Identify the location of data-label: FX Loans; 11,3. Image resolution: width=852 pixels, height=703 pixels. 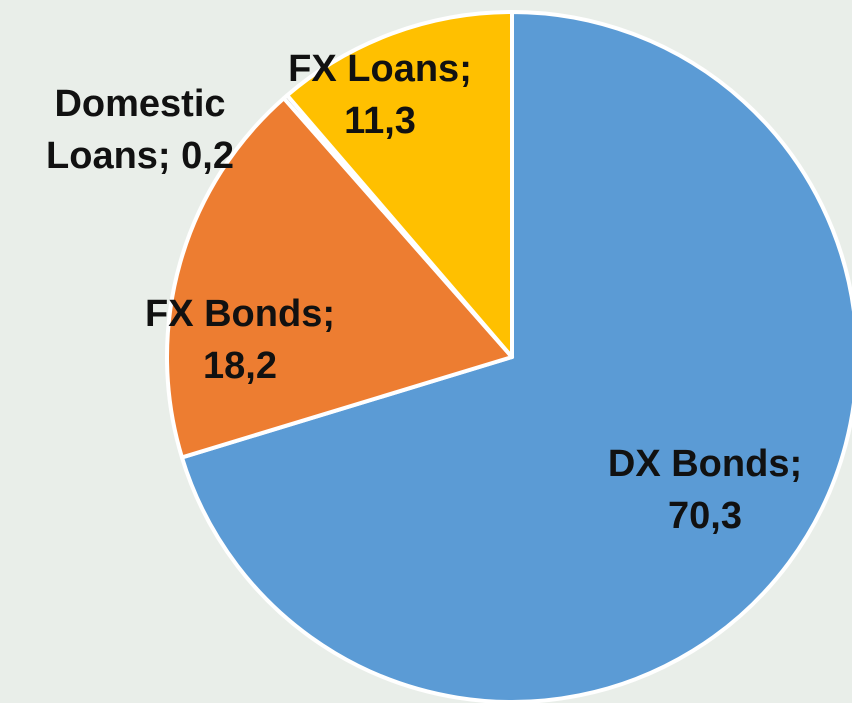
(380, 95).